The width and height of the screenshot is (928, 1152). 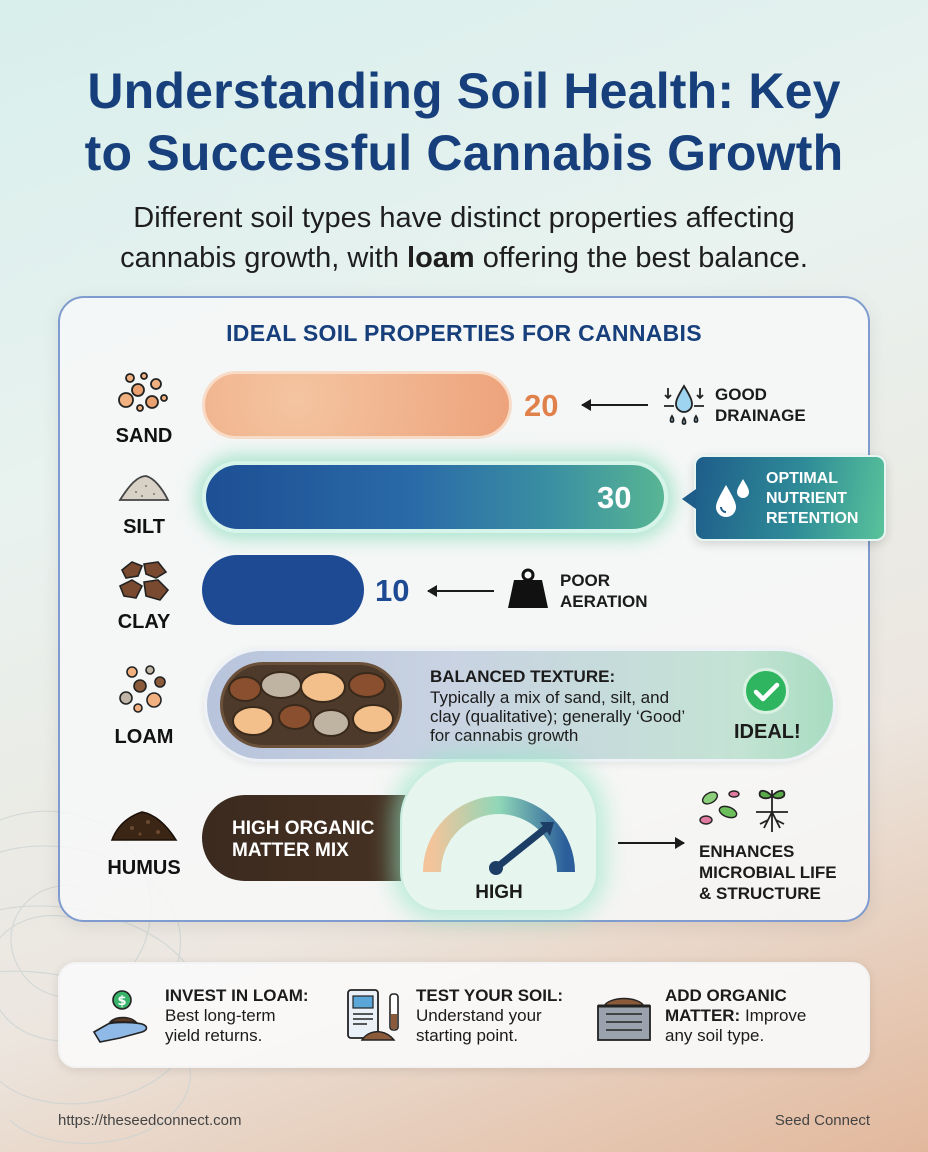 I want to click on sand-note-line-2: DRAINAGE, so click(x=760, y=415).